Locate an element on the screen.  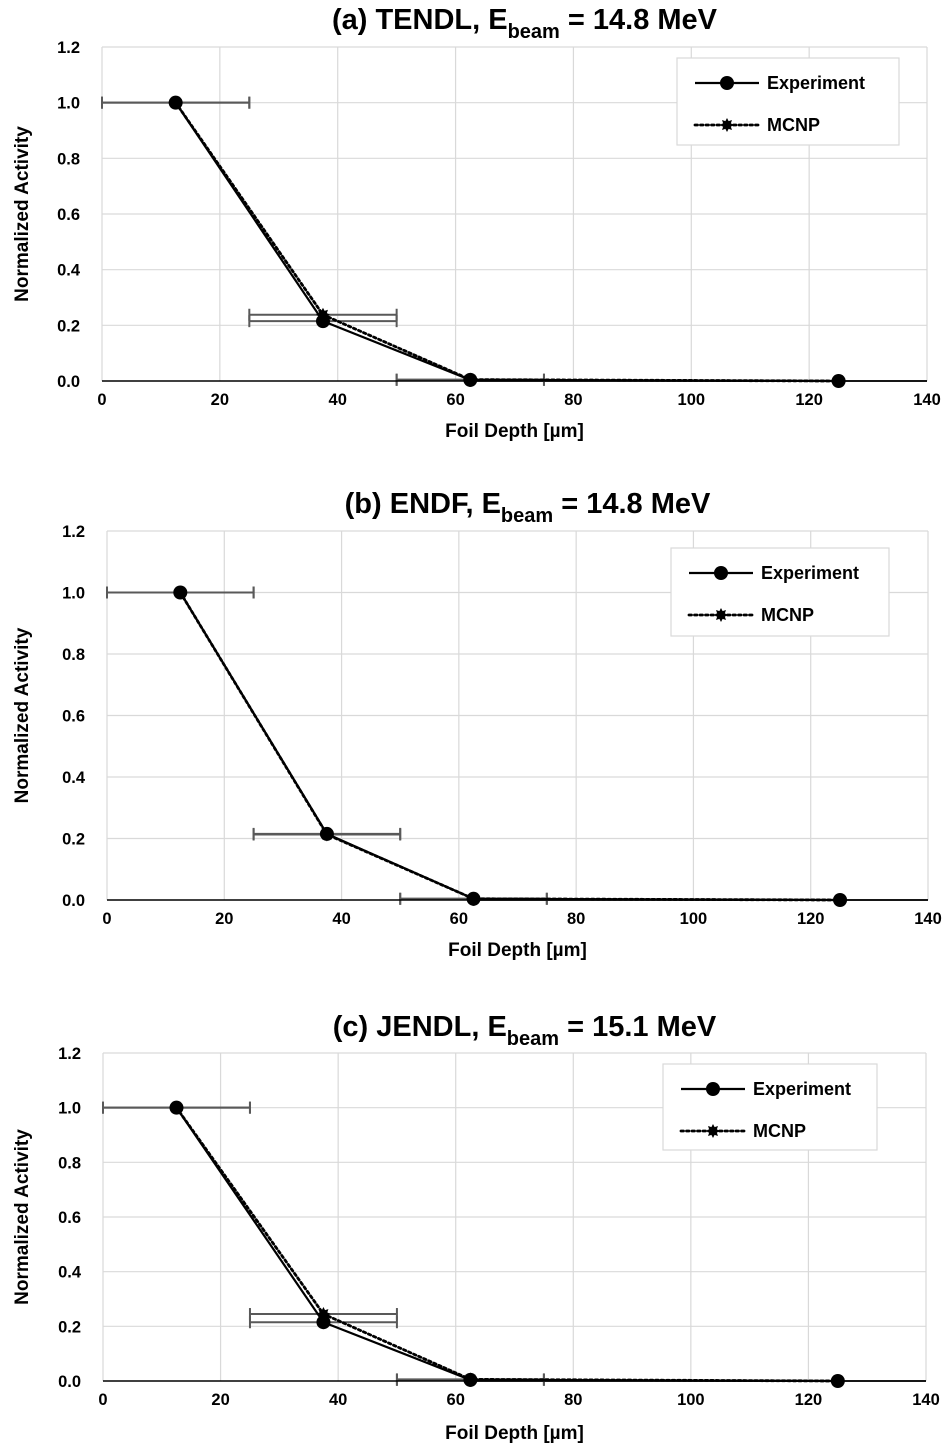
chart-title: (a) TENDL, Ebeam = 14.8 MeV is located at coordinates (525, 23).